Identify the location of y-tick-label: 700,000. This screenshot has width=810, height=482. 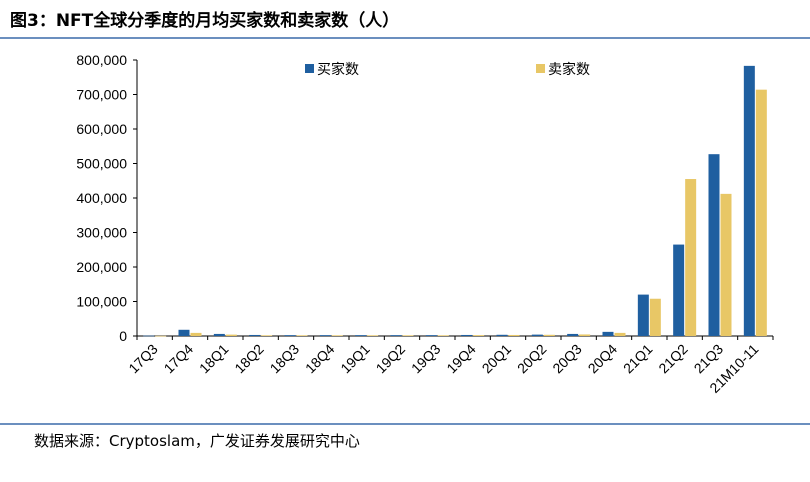
(101, 95).